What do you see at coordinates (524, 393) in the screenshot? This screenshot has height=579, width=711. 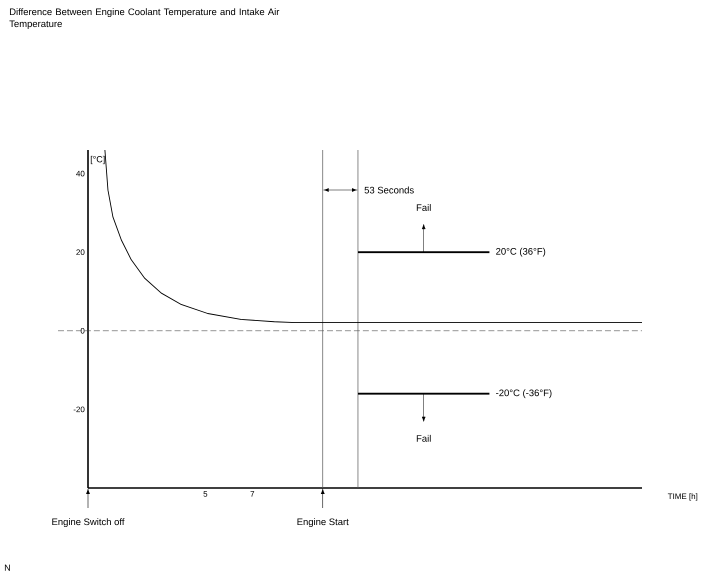 I see `annotation: -20°C (-36°F)` at bounding box center [524, 393].